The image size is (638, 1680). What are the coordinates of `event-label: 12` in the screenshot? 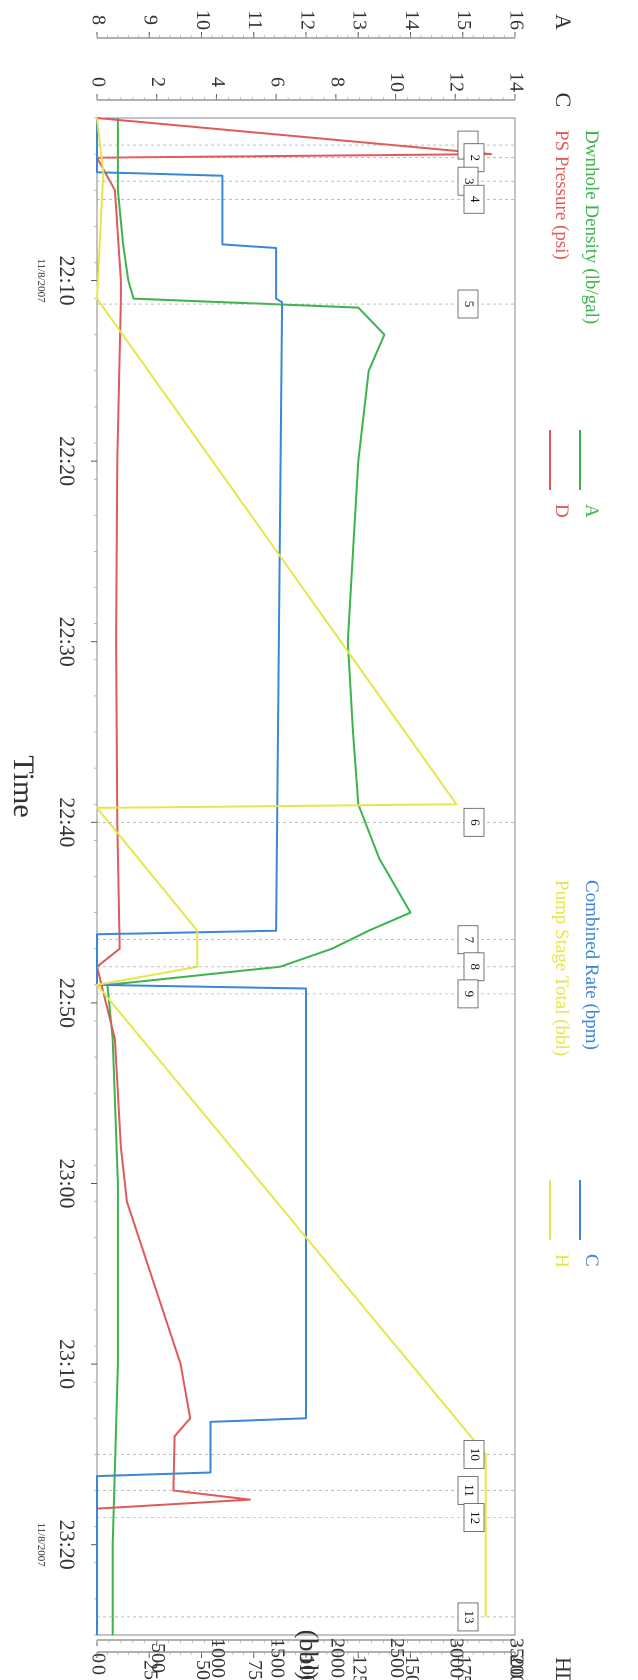 It's located at (475, 1517).